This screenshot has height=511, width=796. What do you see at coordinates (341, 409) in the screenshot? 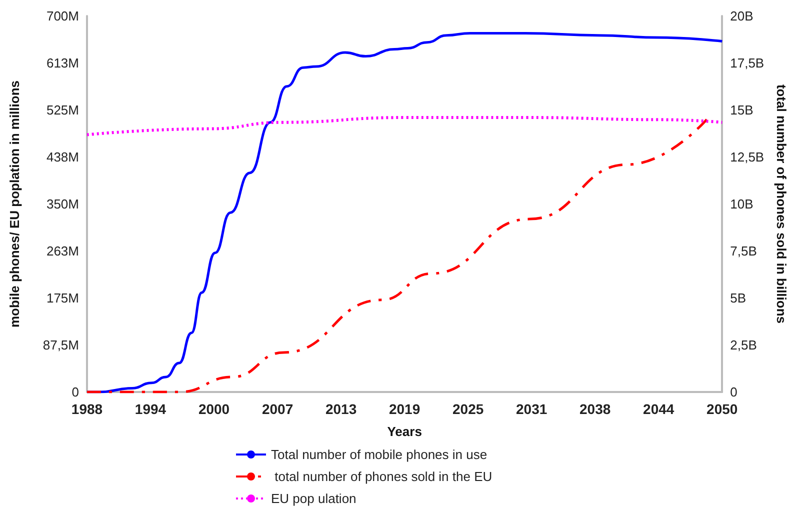
I see `x-tick-label: 2013` at bounding box center [341, 409].